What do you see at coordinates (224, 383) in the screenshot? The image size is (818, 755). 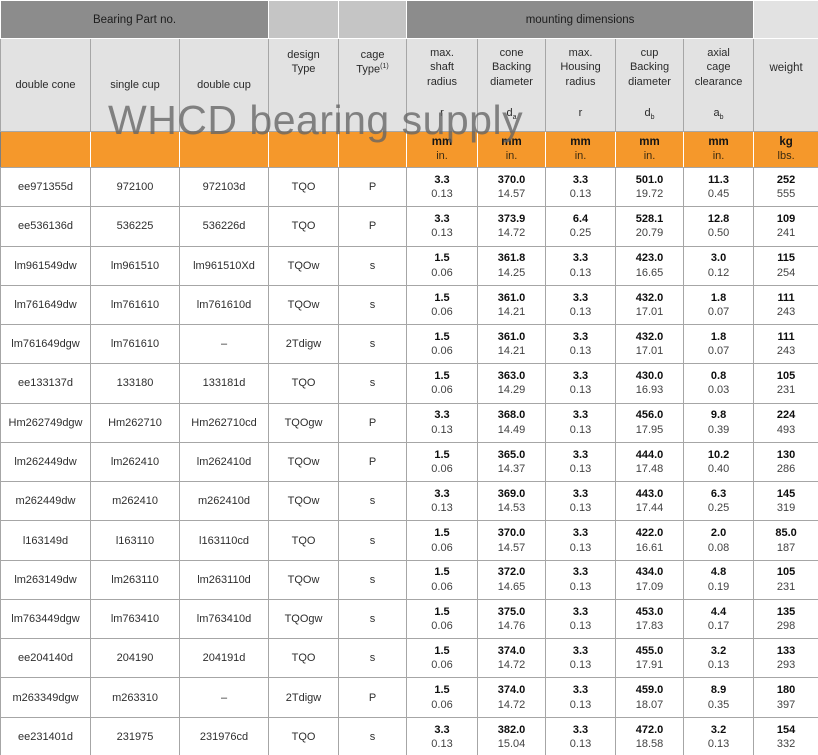 I see `double-cup-cell: 133181d` at bounding box center [224, 383].